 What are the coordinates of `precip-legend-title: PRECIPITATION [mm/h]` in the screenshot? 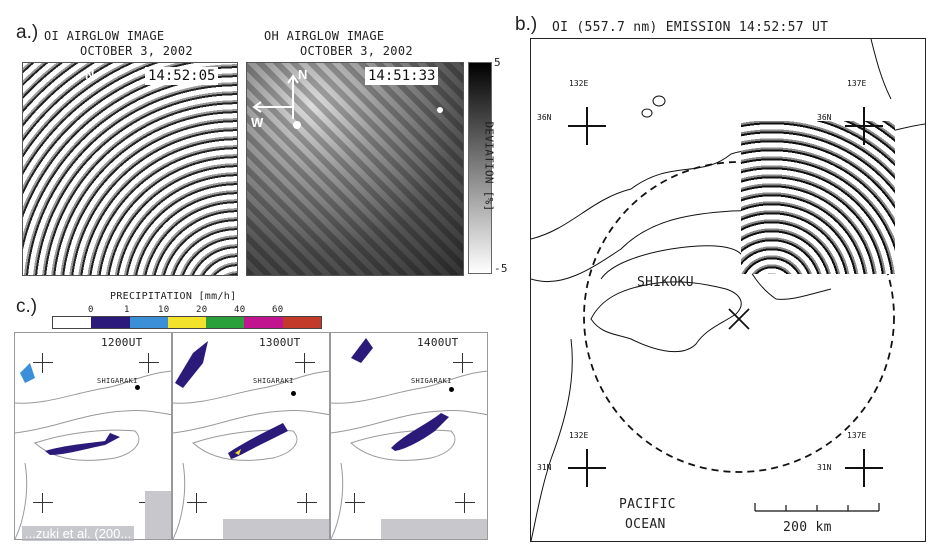 It's located at (173, 296).